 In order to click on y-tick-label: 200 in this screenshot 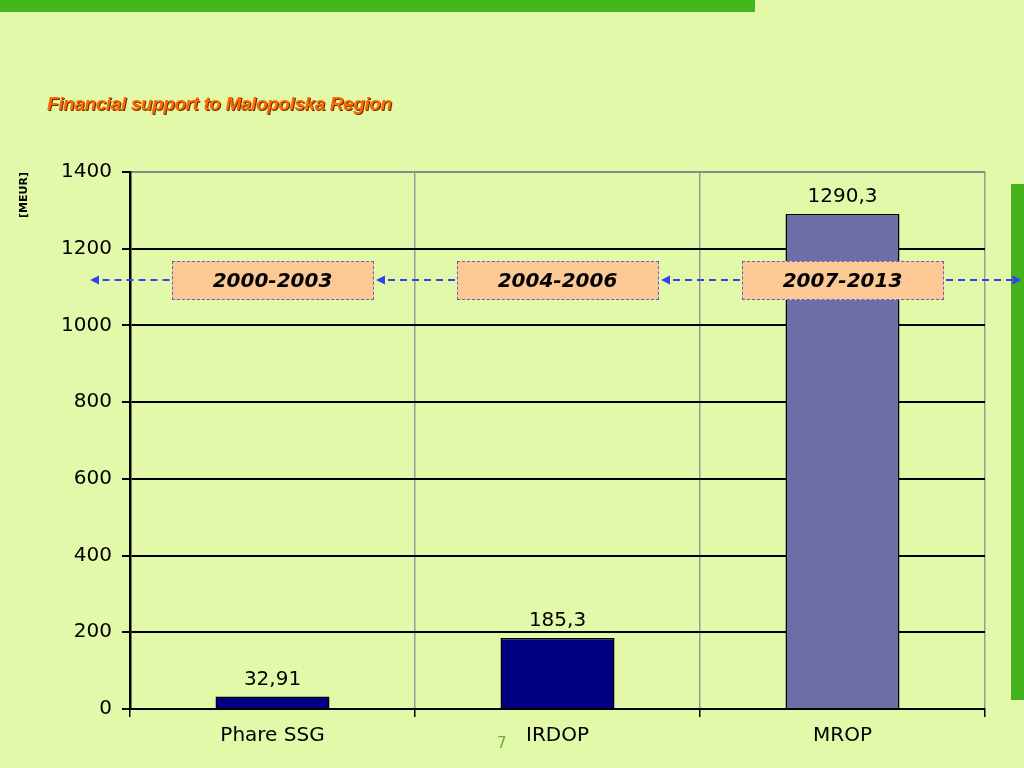, I will do `click(92, 630)`.